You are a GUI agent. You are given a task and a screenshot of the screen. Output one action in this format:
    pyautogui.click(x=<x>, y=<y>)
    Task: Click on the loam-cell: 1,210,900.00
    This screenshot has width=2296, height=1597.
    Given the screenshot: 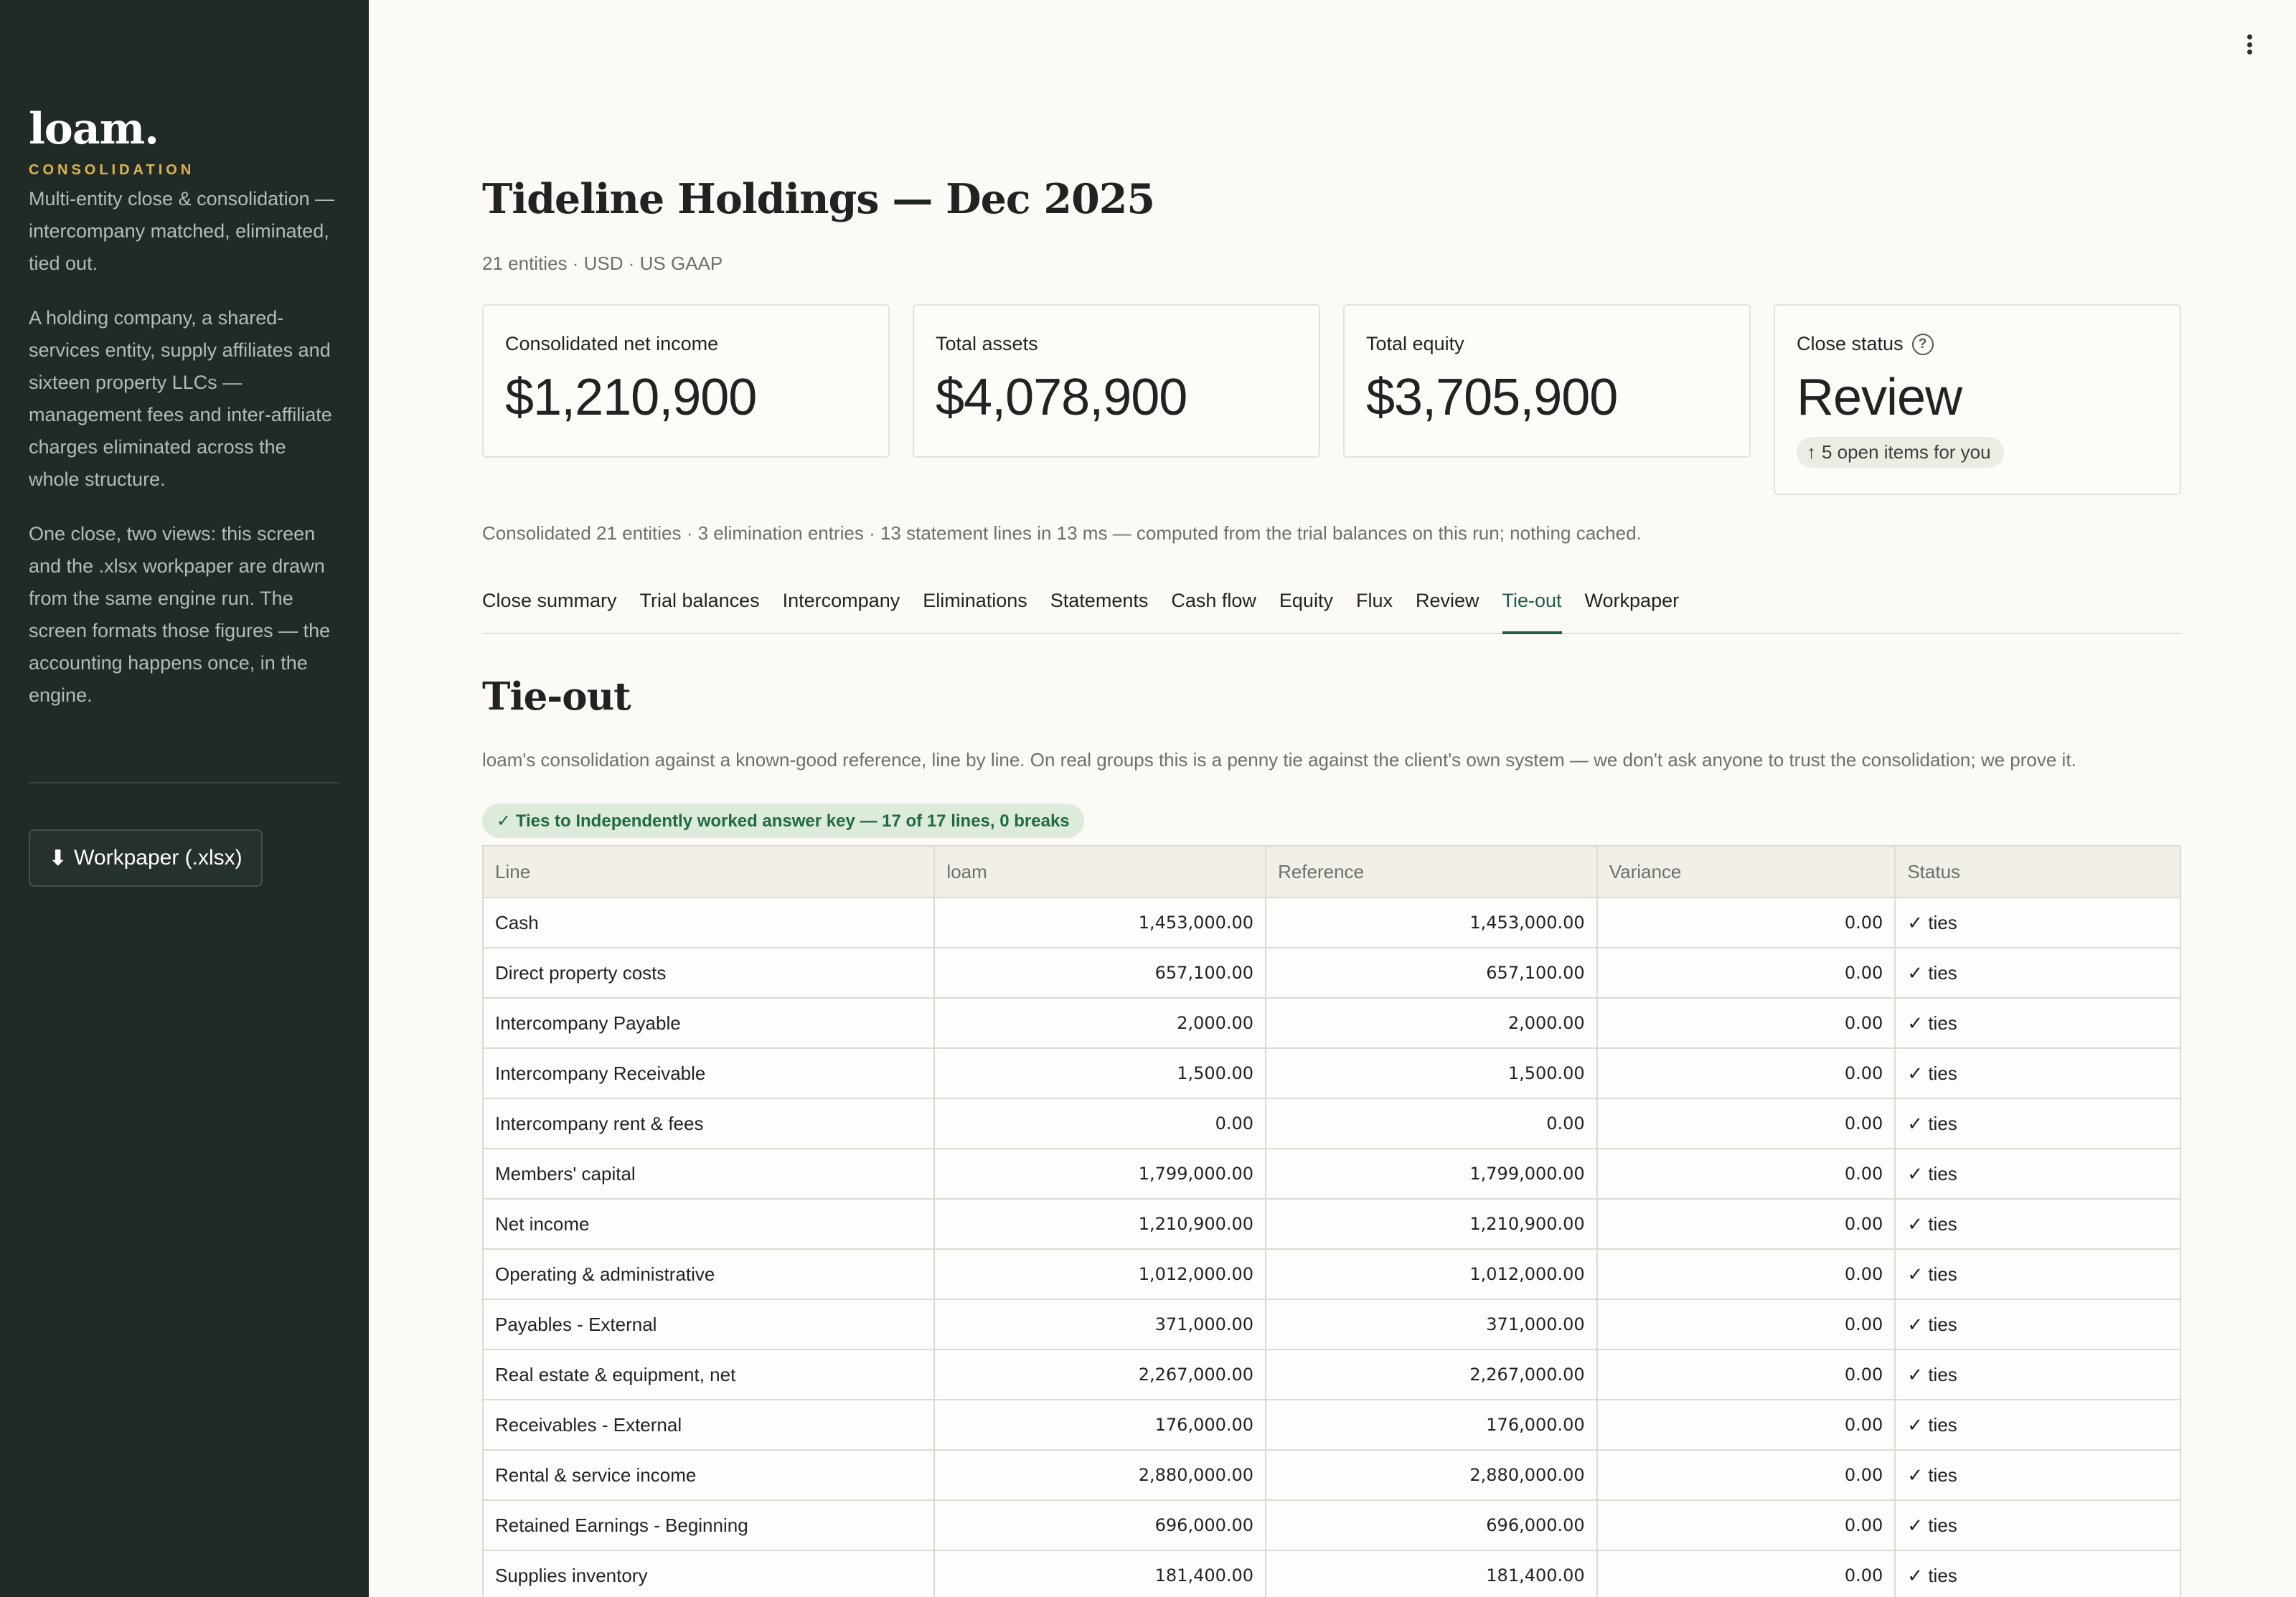 What is the action you would take?
    pyautogui.click(x=1100, y=1224)
    